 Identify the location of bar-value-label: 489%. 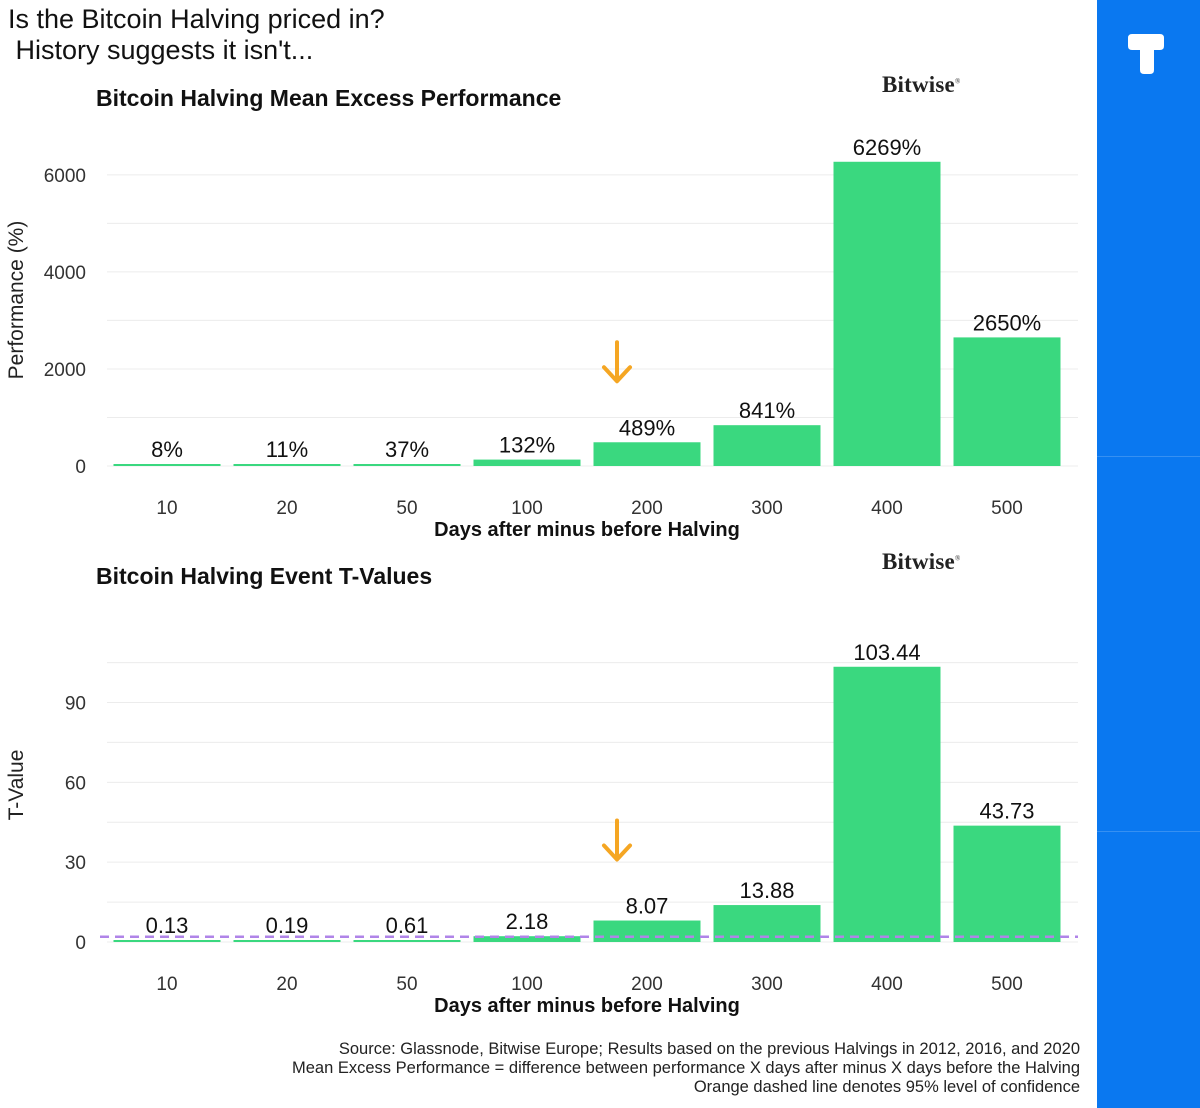
(647, 427).